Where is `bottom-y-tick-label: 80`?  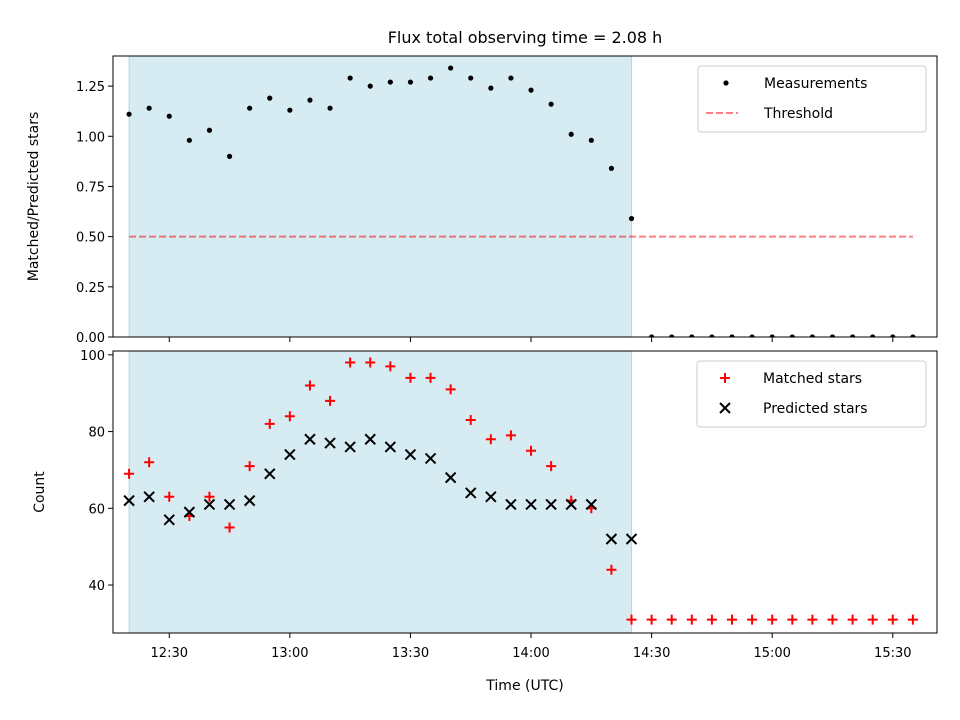 bottom-y-tick-label: 80 is located at coordinates (96, 433).